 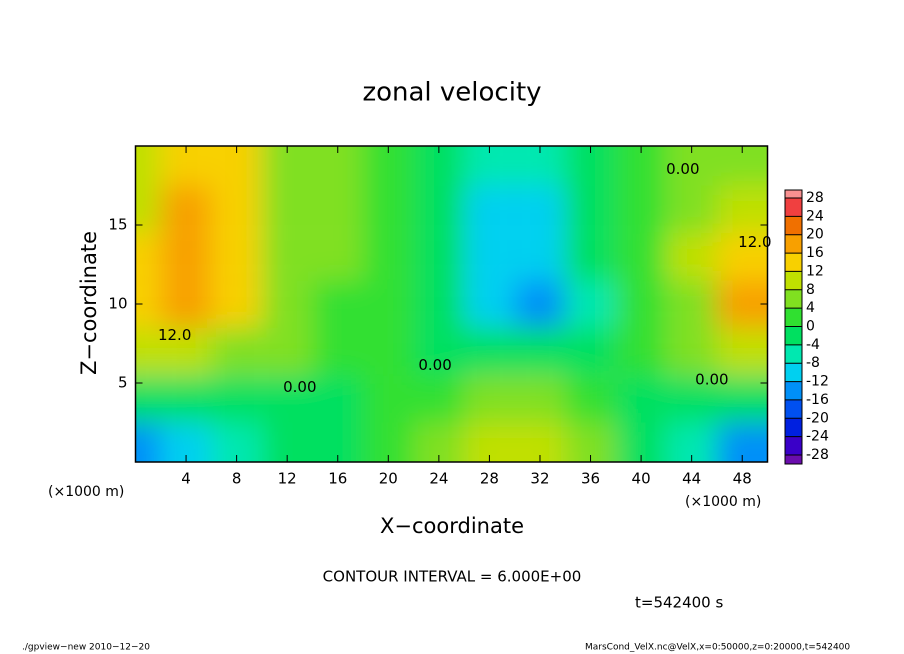 I want to click on colorbar-label: -16, so click(x=817, y=400).